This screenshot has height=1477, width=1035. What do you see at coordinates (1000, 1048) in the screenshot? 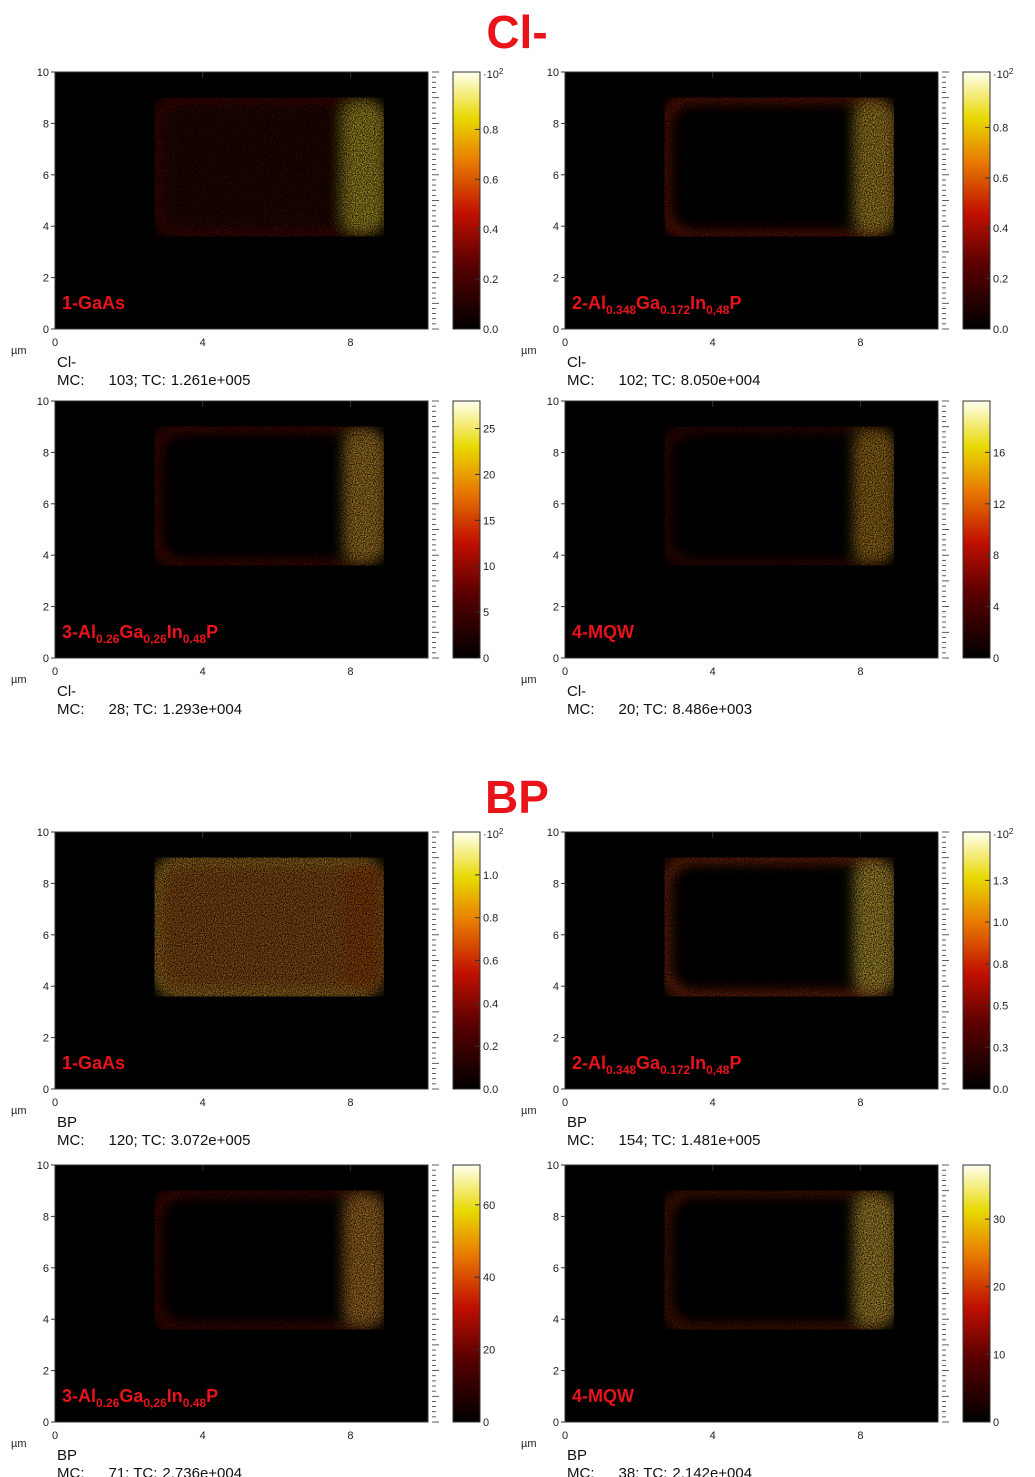
I see `colorbar-tick-label: 0.3` at bounding box center [1000, 1048].